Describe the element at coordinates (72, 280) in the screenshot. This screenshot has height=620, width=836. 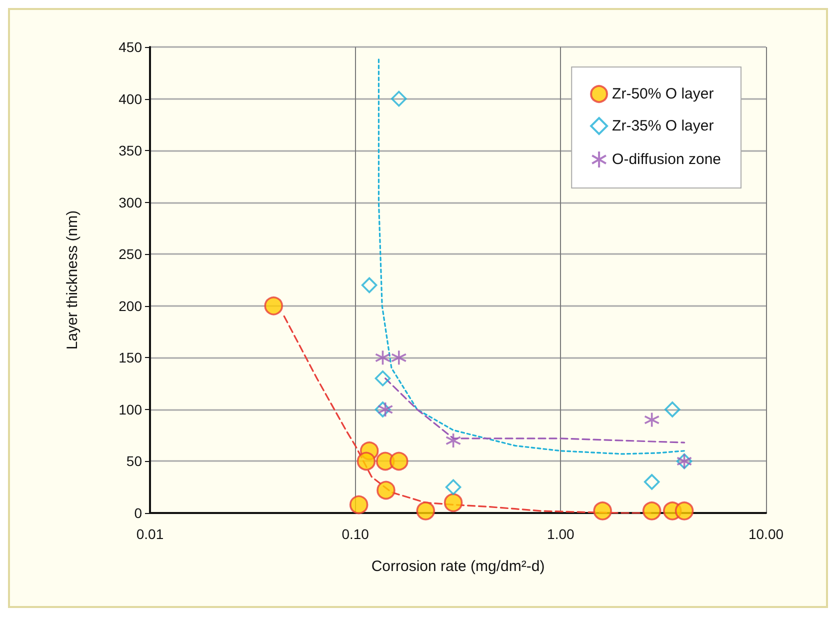
I see `y-axis-title: Layer thickness (nm)` at that location.